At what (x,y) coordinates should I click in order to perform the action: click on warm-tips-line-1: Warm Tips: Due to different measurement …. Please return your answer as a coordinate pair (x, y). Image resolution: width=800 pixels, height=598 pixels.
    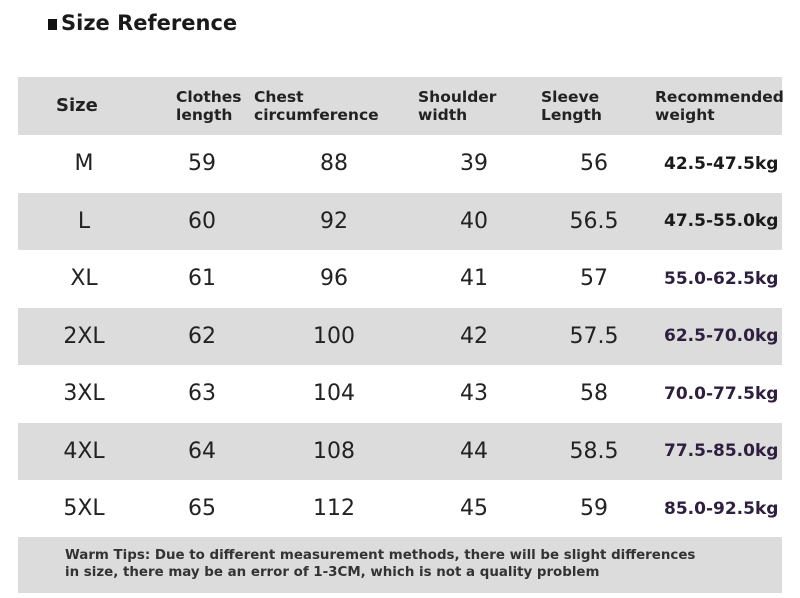
    Looking at the image, I should click on (380, 555).